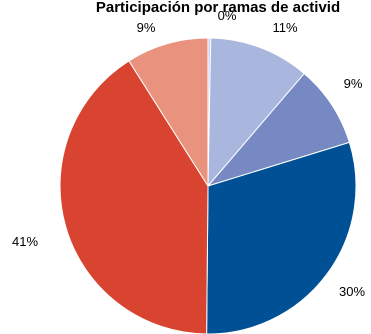  Describe the element at coordinates (227, 15) in the screenshot. I see `slice-label: 0%` at that location.